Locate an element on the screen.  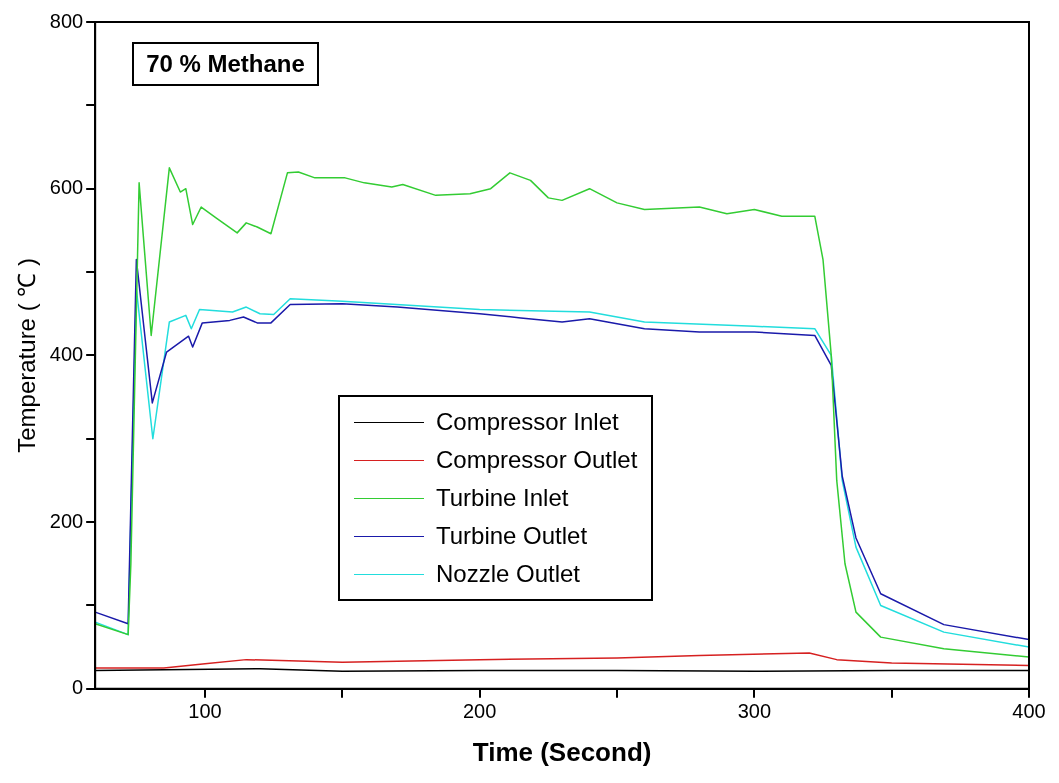
y-axis-title: Temperature ( ℃ ) is located at coordinates (27, 355).